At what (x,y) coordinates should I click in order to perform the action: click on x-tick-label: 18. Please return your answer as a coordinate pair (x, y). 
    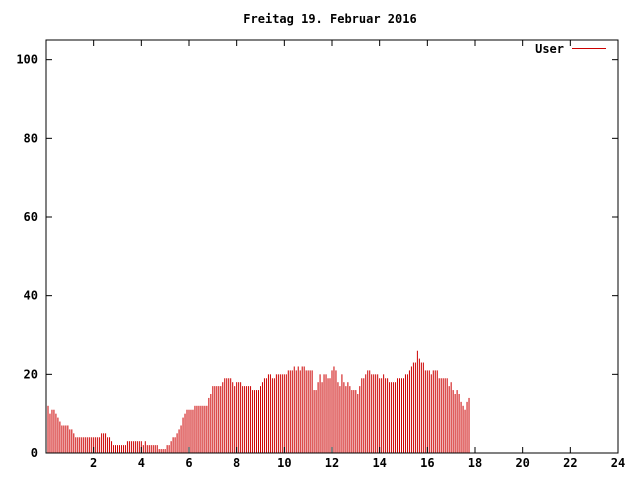
    Looking at the image, I should click on (475, 463).